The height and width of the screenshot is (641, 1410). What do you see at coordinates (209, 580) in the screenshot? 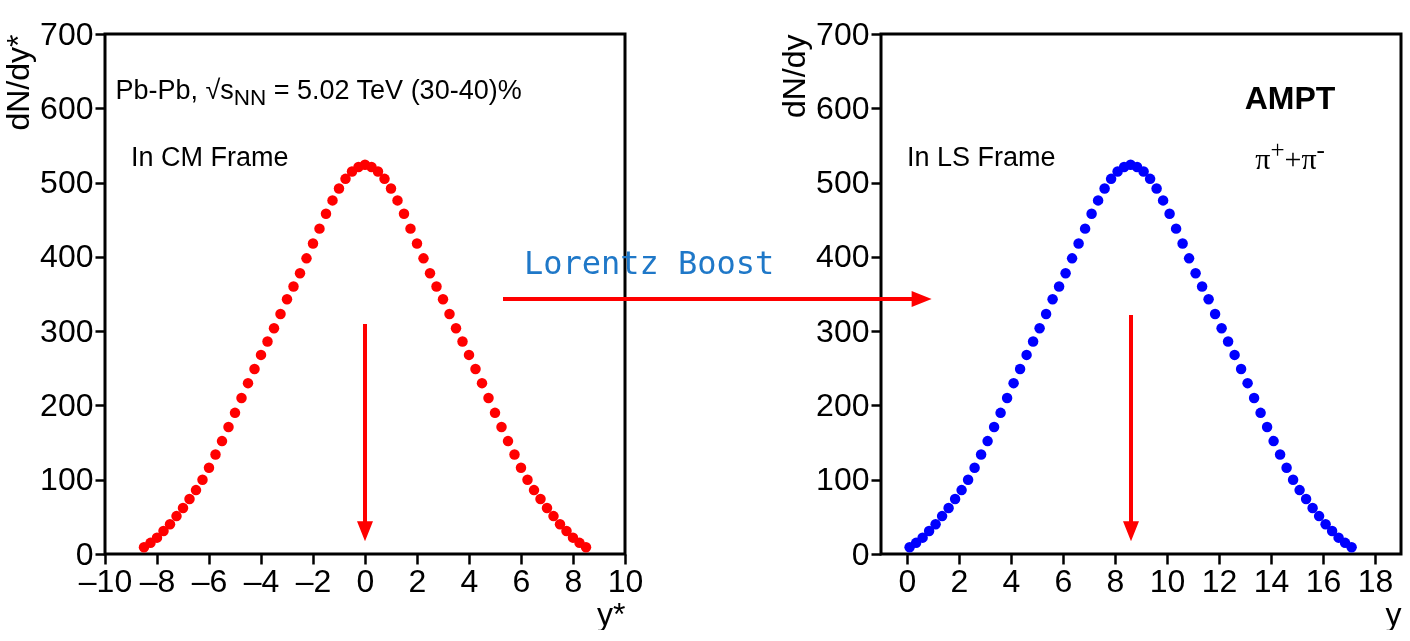
I see `x-tick-label: –6` at bounding box center [209, 580].